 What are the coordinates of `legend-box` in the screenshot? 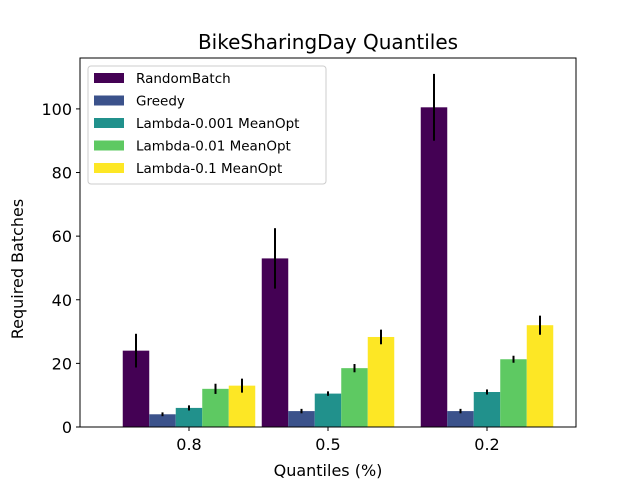 It's located at (207, 125).